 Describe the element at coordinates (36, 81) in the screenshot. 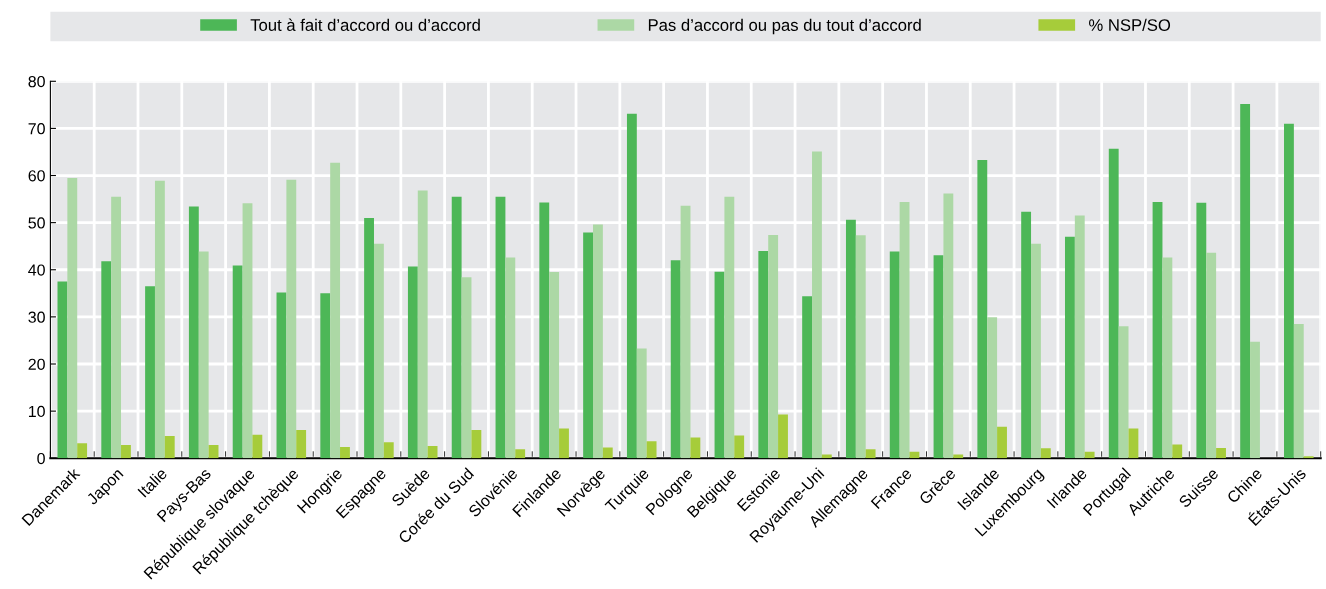

I see `y-tick-label: 80` at that location.